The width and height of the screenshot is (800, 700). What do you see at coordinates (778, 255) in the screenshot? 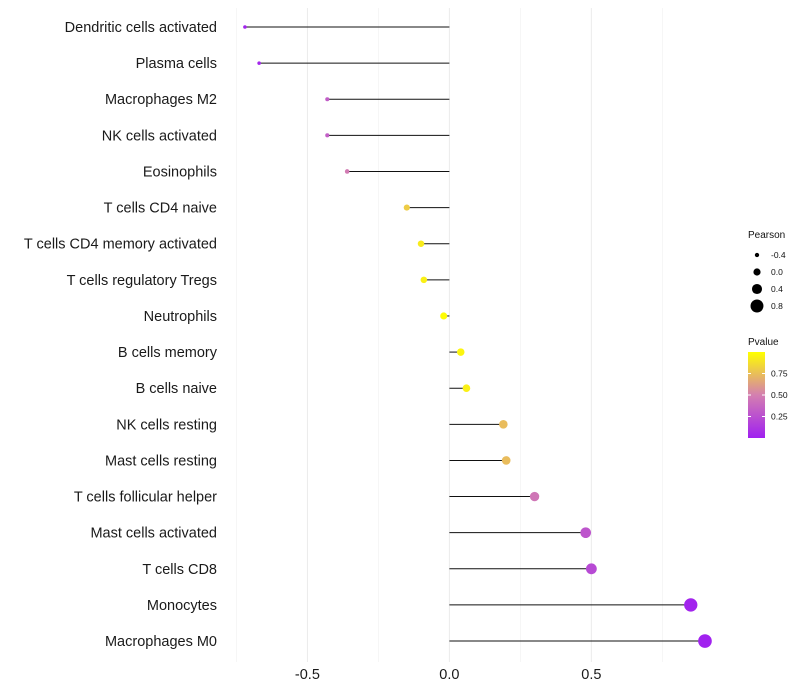
I see `legend-size-label: -0.4` at bounding box center [778, 255].